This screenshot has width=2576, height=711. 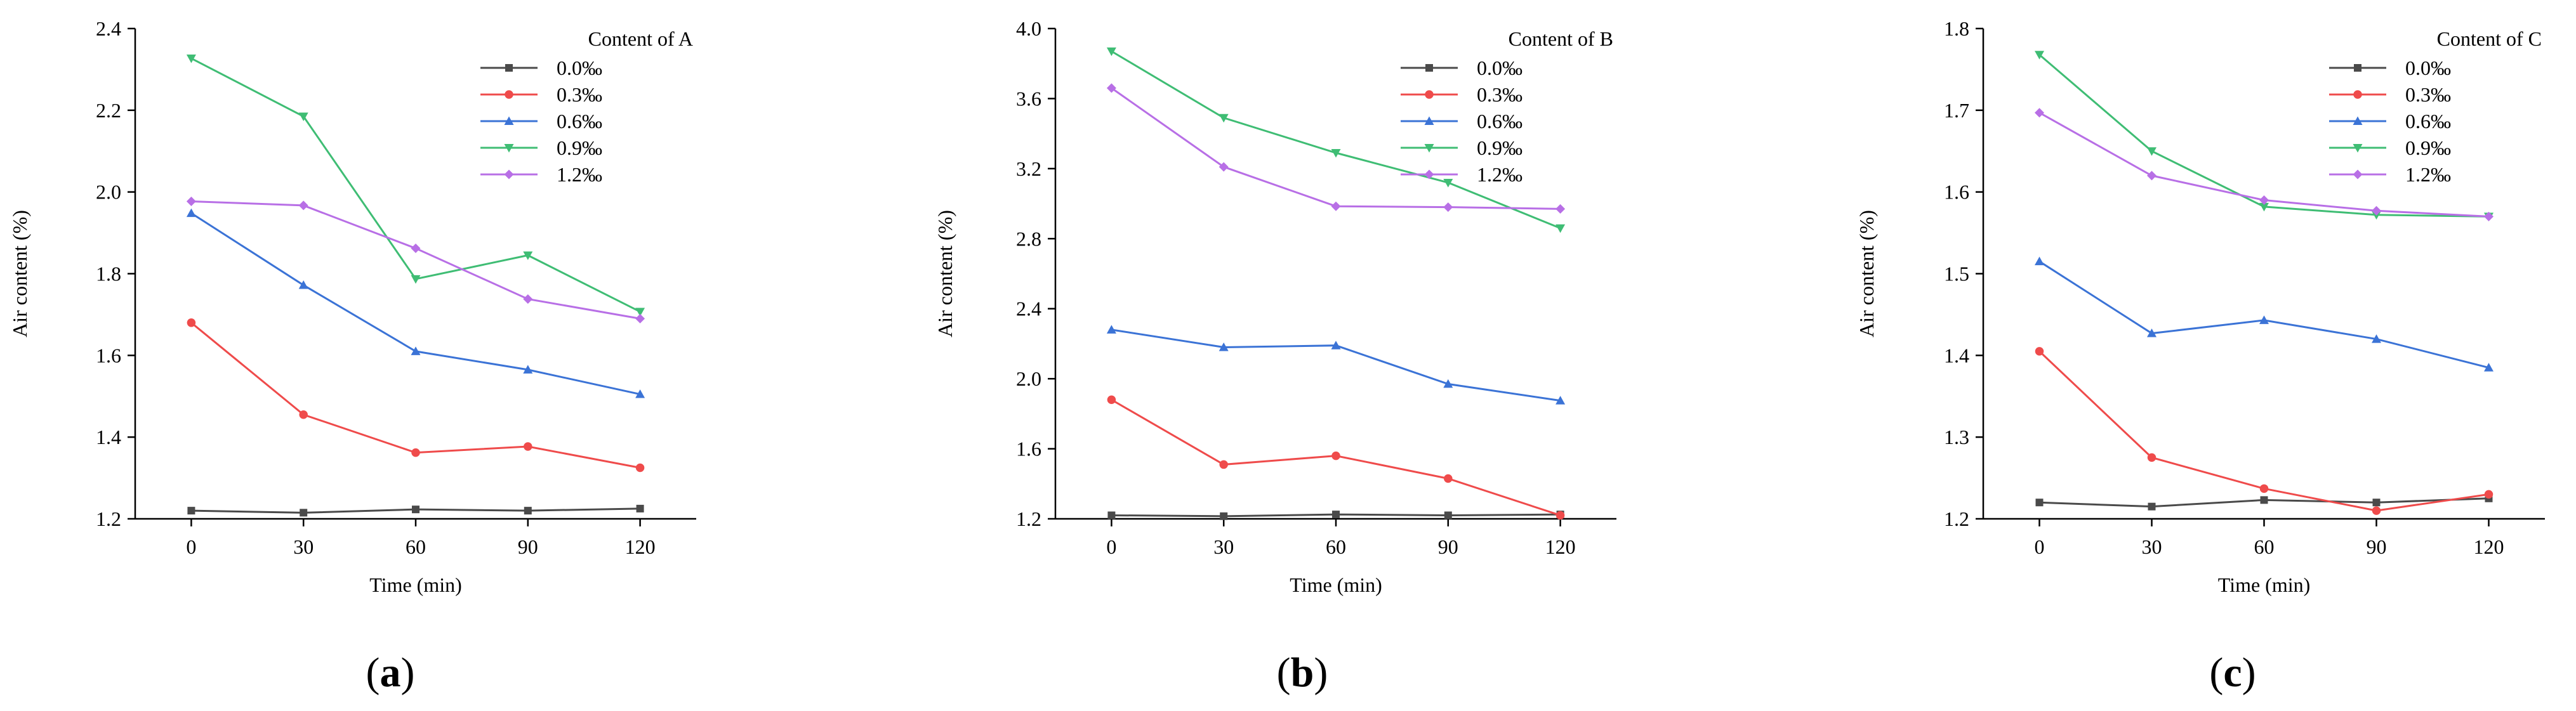 I want to click on legend-title: Content of A, so click(x=641, y=38).